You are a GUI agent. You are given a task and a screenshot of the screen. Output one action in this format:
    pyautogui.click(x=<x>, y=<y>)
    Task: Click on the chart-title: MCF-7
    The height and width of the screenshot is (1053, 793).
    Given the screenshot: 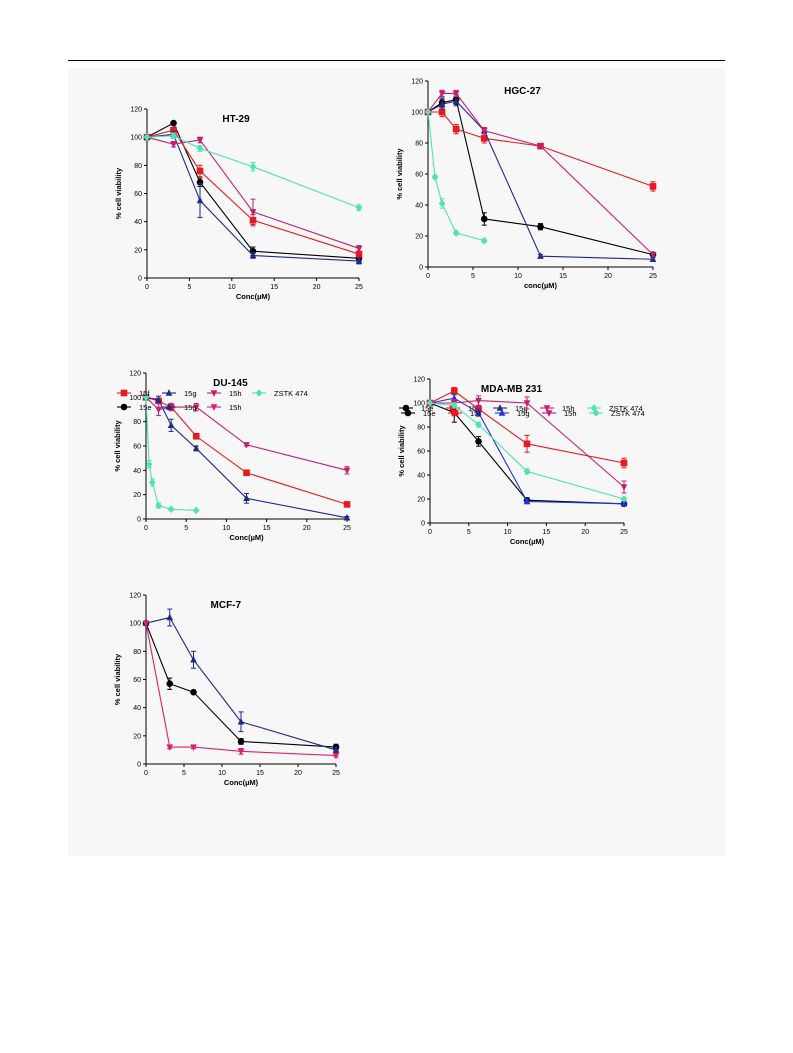 What is the action you would take?
    pyautogui.click(x=226, y=605)
    